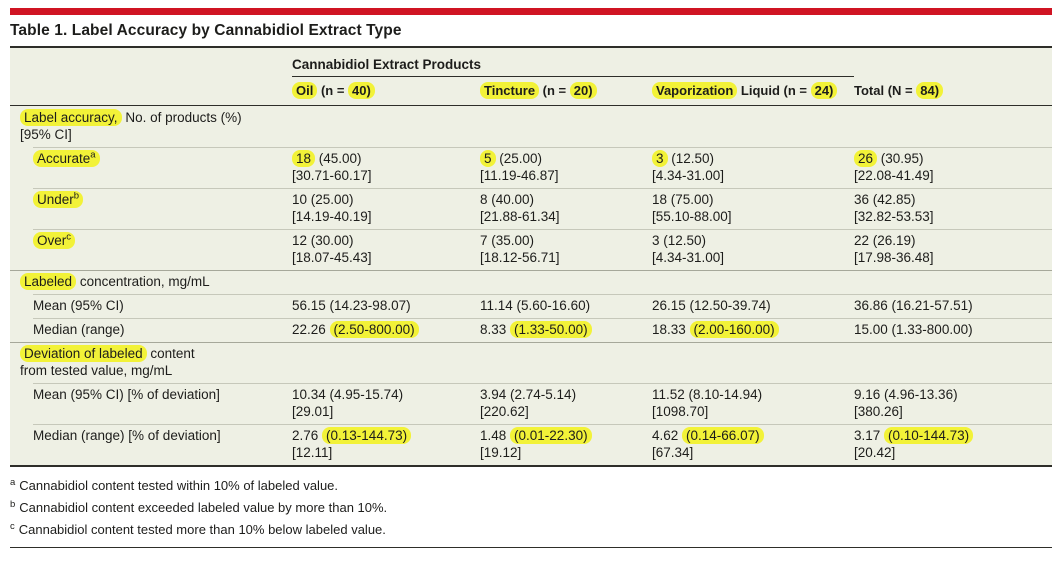  What do you see at coordinates (501, 452) in the screenshot?
I see `text: [19.12]` at bounding box center [501, 452].